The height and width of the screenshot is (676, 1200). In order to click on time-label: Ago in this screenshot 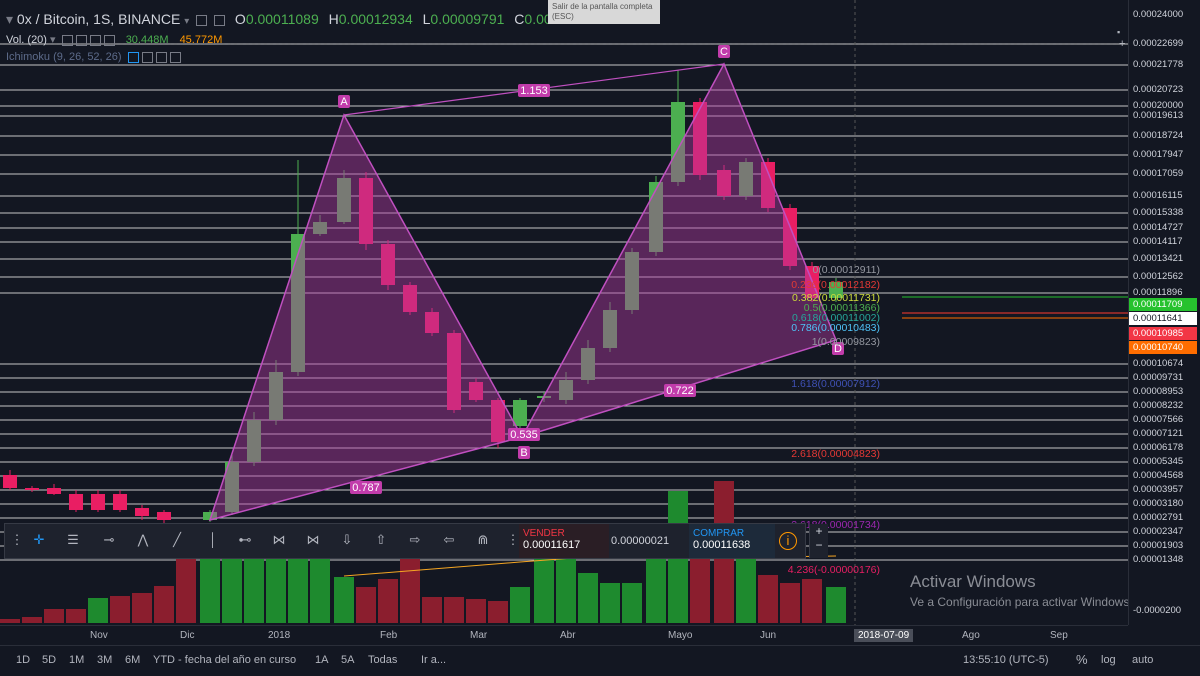, I will do `click(971, 635)`.